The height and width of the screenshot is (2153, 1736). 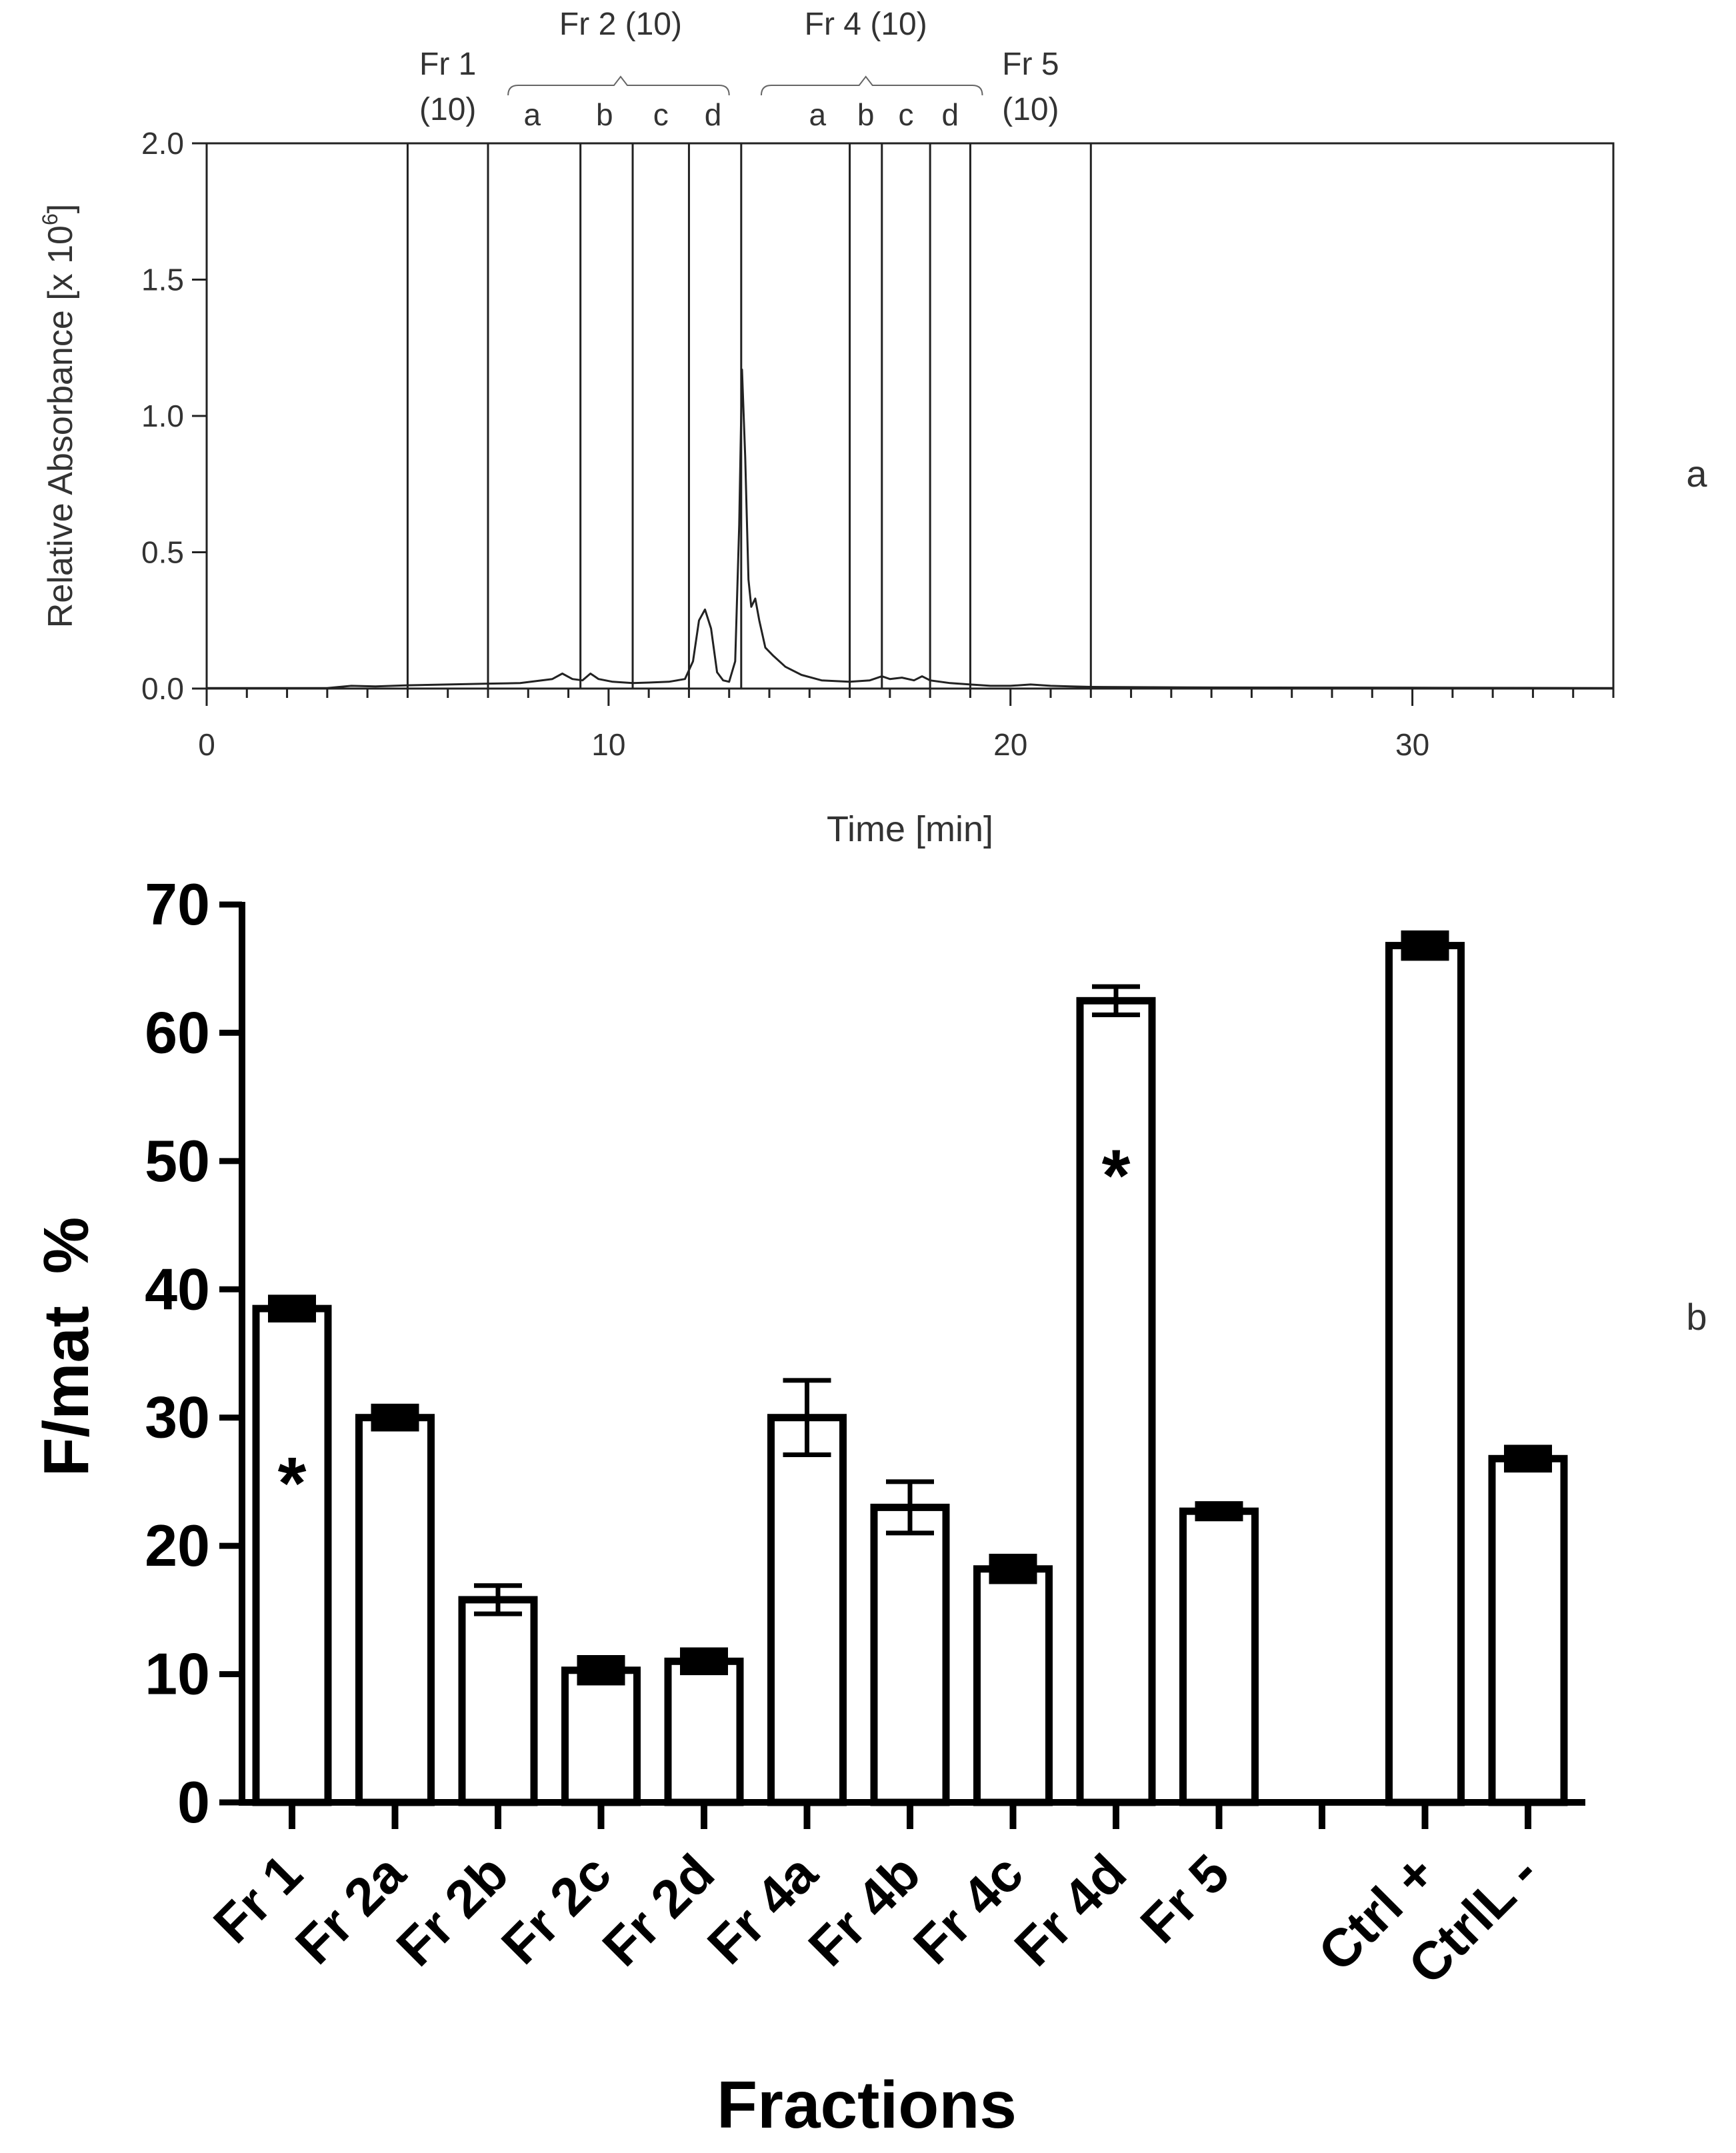 What do you see at coordinates (1070, 1910) in the screenshot?
I see `x-tick-label: Fr 4d` at bounding box center [1070, 1910].